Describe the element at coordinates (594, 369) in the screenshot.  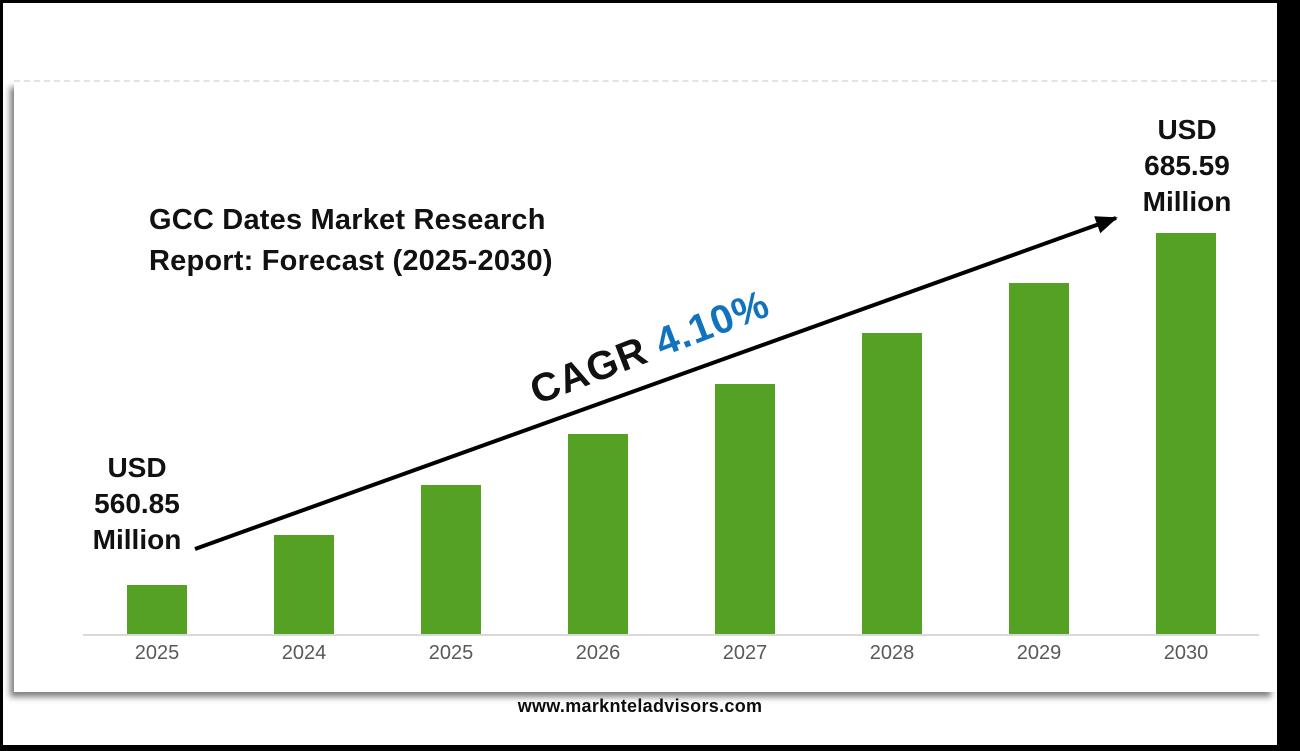
I see `cagr-label: CAGR` at that location.